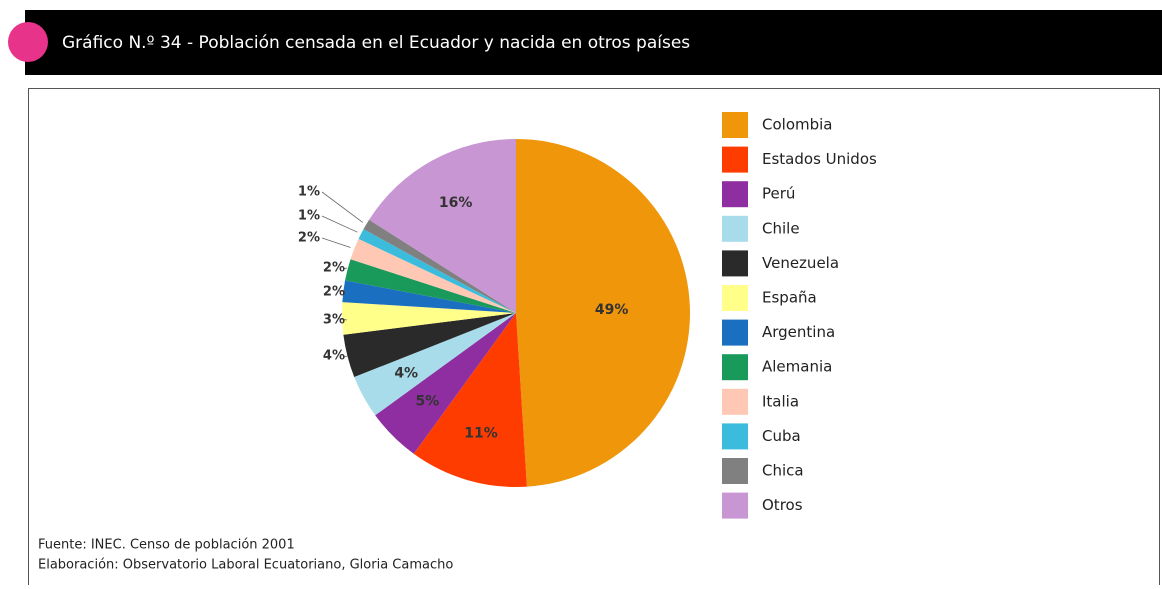  What do you see at coordinates (456, 203) in the screenshot?
I see `value-label: 16%` at bounding box center [456, 203].